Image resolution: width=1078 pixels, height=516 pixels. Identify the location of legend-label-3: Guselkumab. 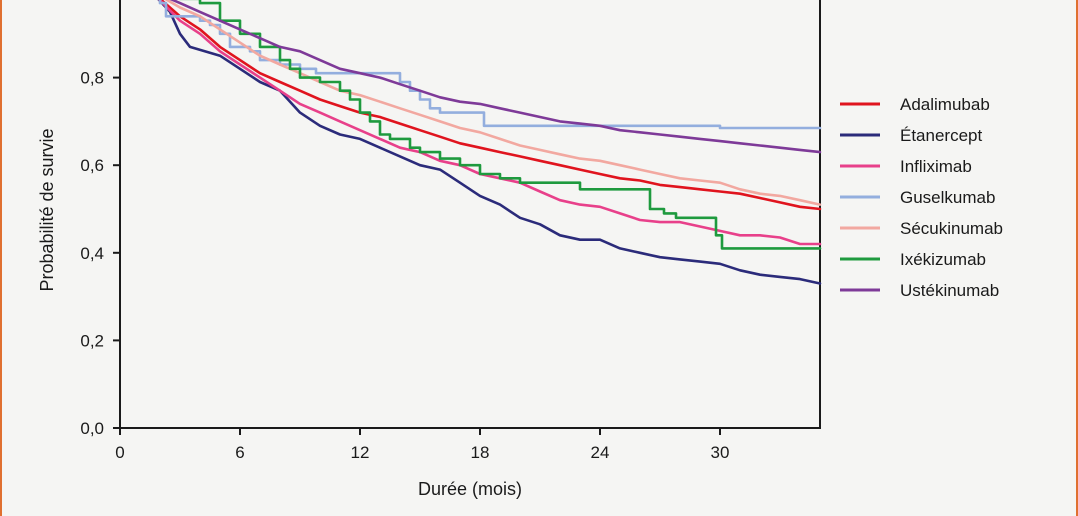
(947, 197).